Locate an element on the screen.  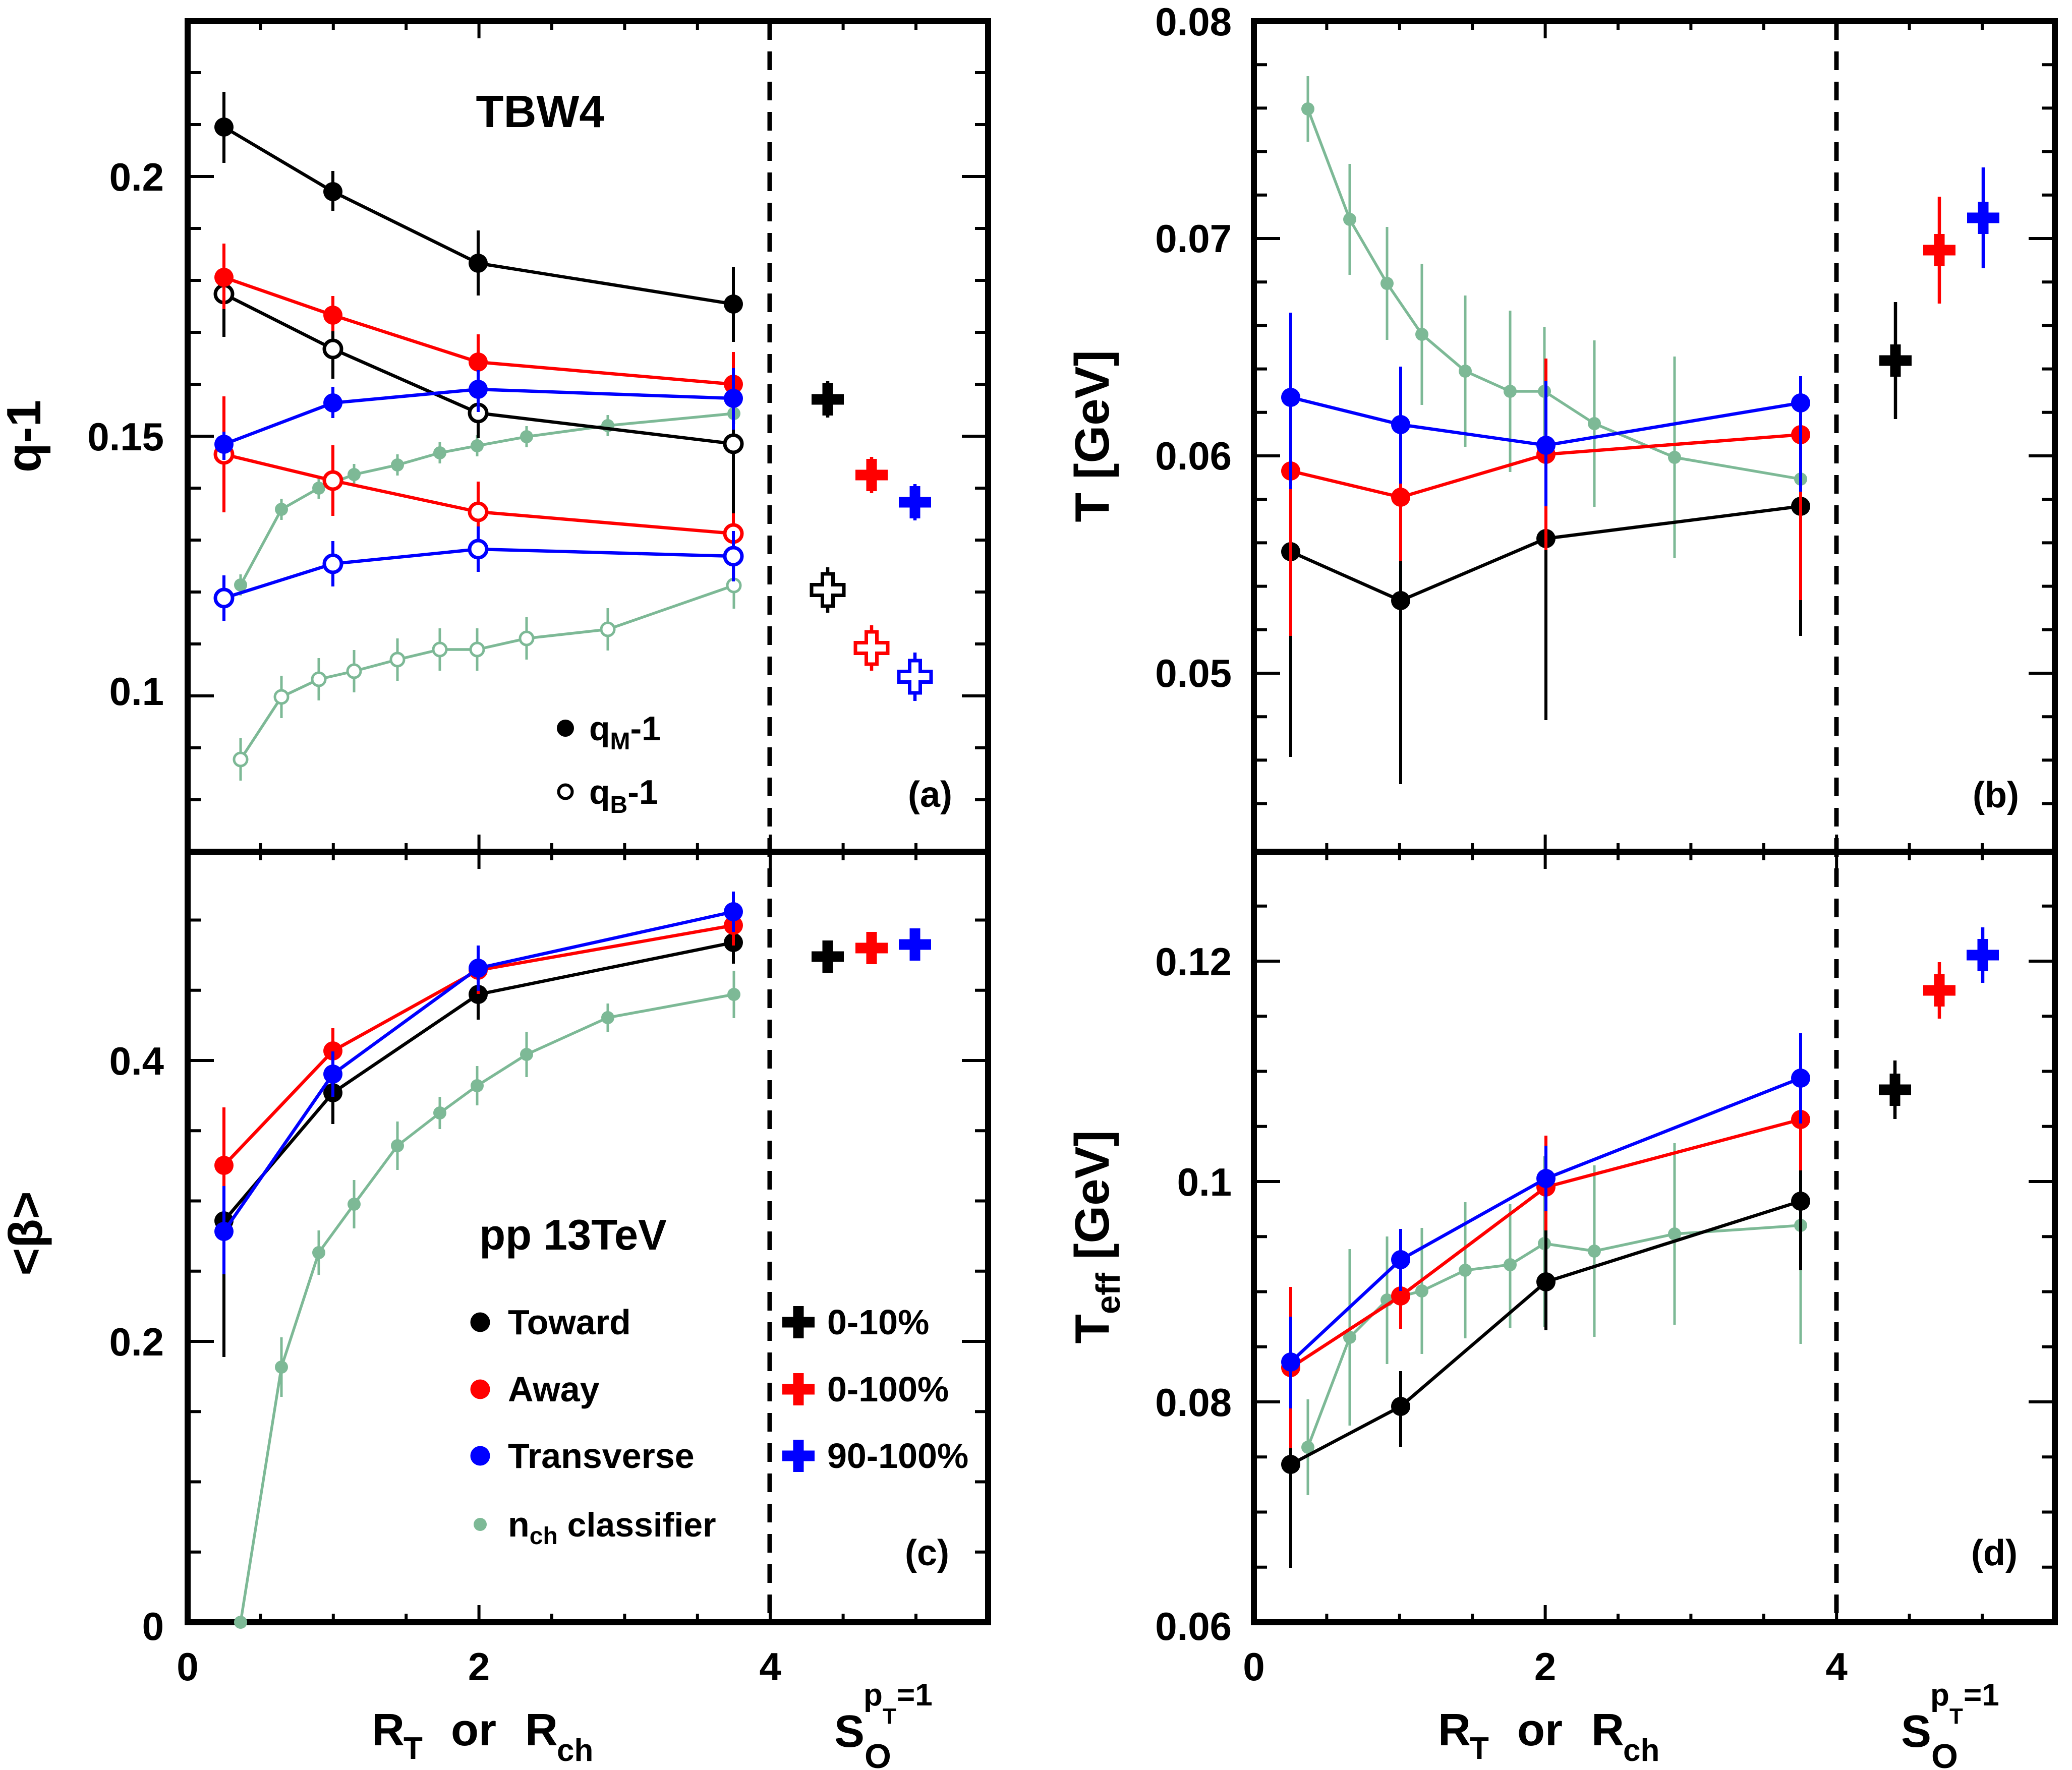
svg-text: <β> is located at coordinates (26, 1233).